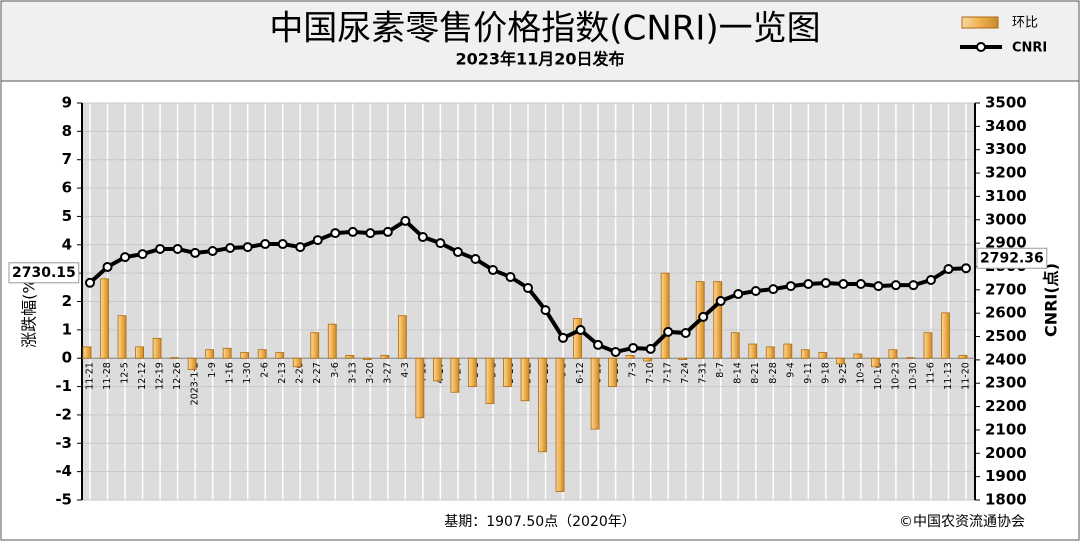  Describe the element at coordinates (370, 373) in the screenshot. I see `x-tick-label: 3-20` at that location.